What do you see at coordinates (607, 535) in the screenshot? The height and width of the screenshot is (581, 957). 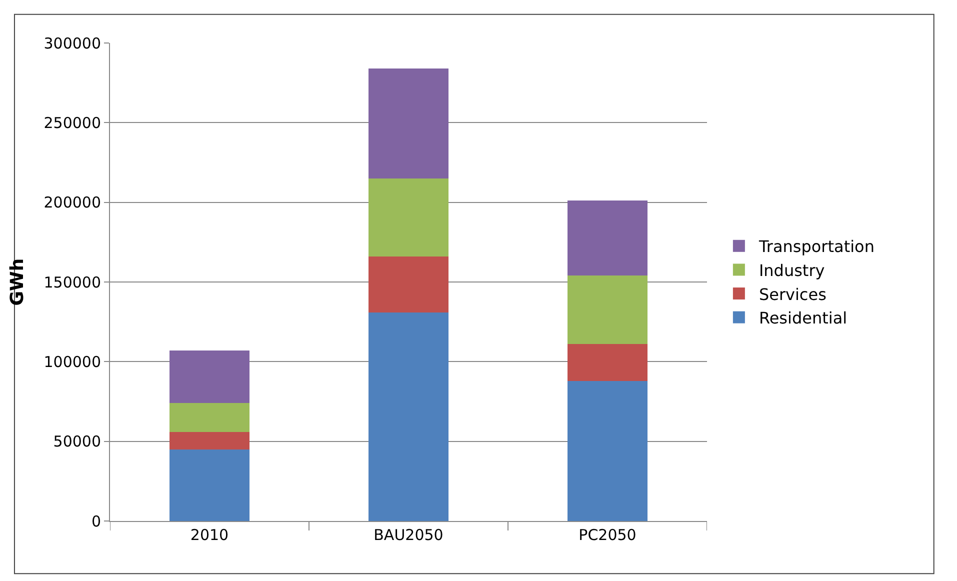 I see `x-tick-label: PC2050` at bounding box center [607, 535].